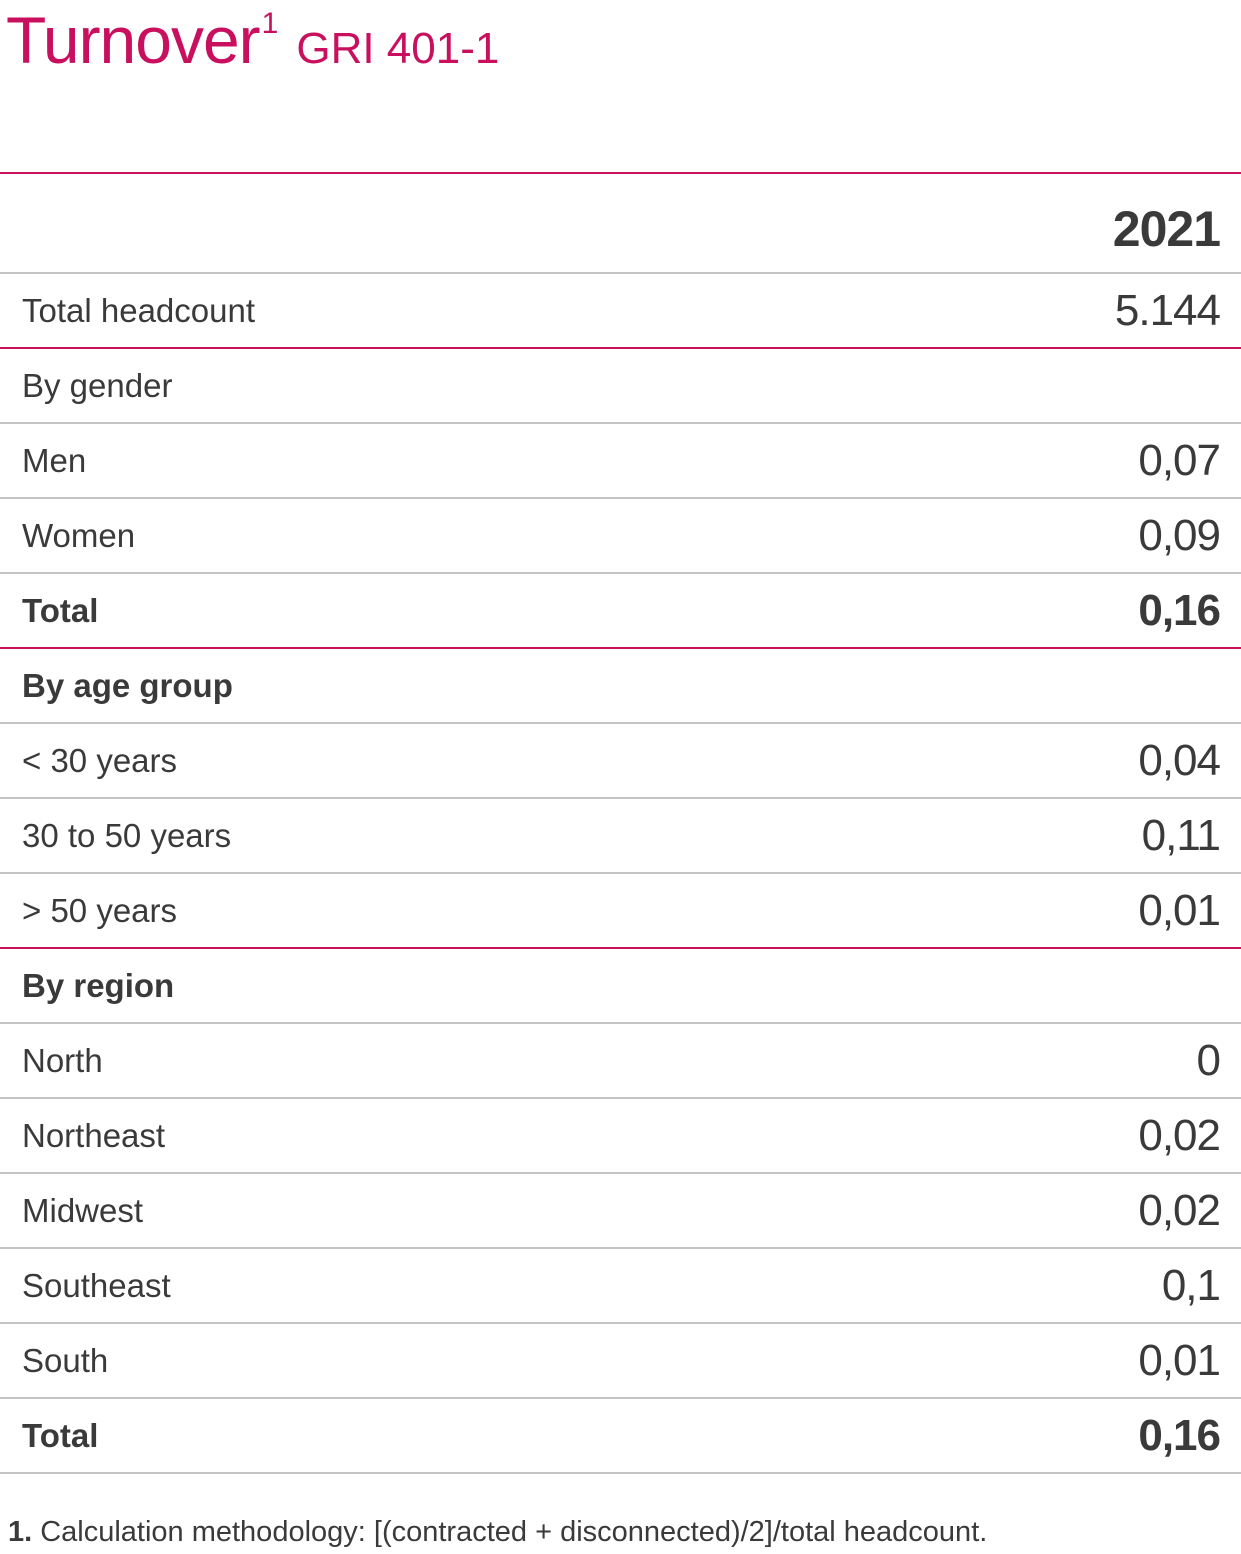  Describe the element at coordinates (1167, 310) in the screenshot. I see `row-value: 5.144` at that location.